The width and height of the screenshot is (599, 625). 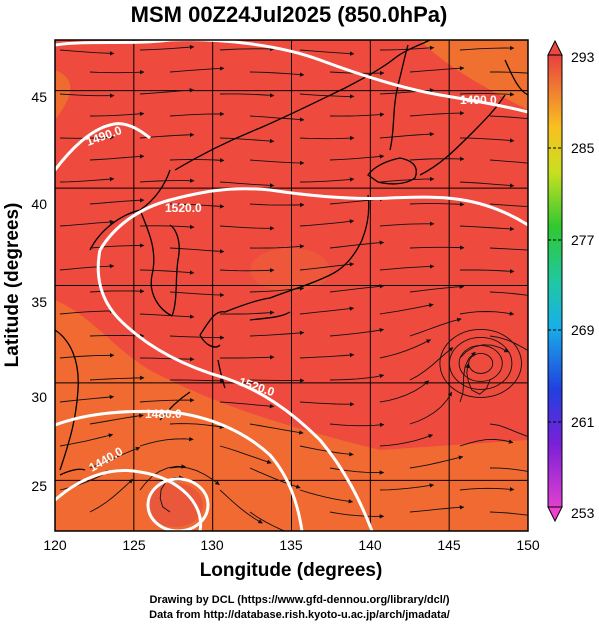 What do you see at coordinates (528, 545) in the screenshot?
I see `x-tick-label: 150` at bounding box center [528, 545].